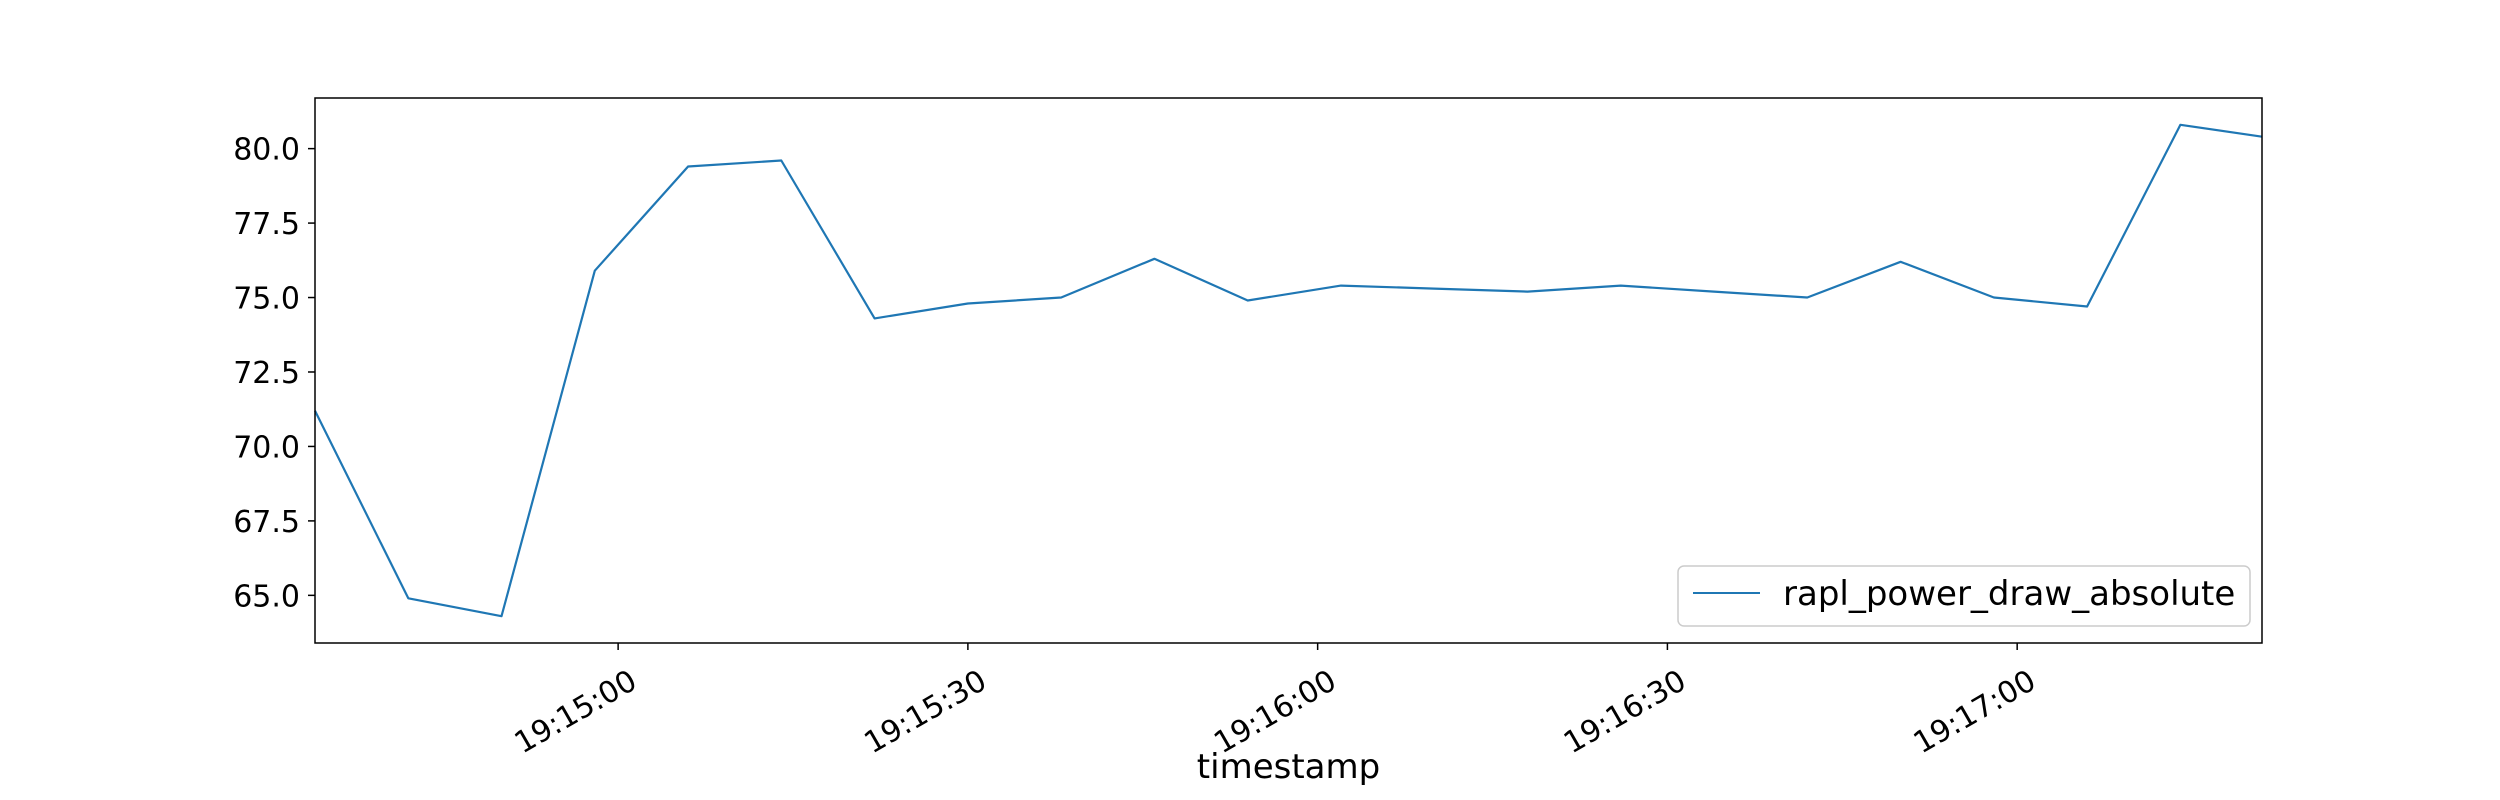  I want to click on legend-label: rapl_power_draw_absolute, so click(2009, 594).